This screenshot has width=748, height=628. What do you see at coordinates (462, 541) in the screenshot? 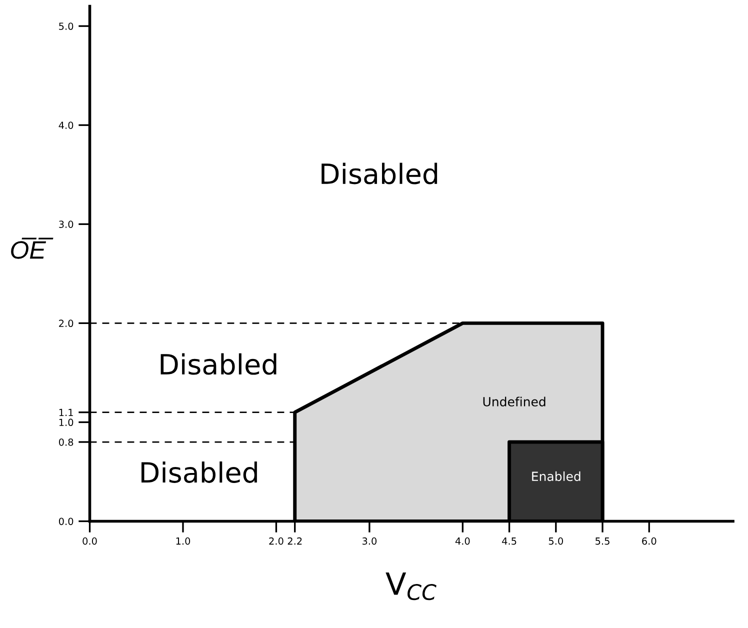
I see `x-tick-label: 4.0` at bounding box center [462, 541].